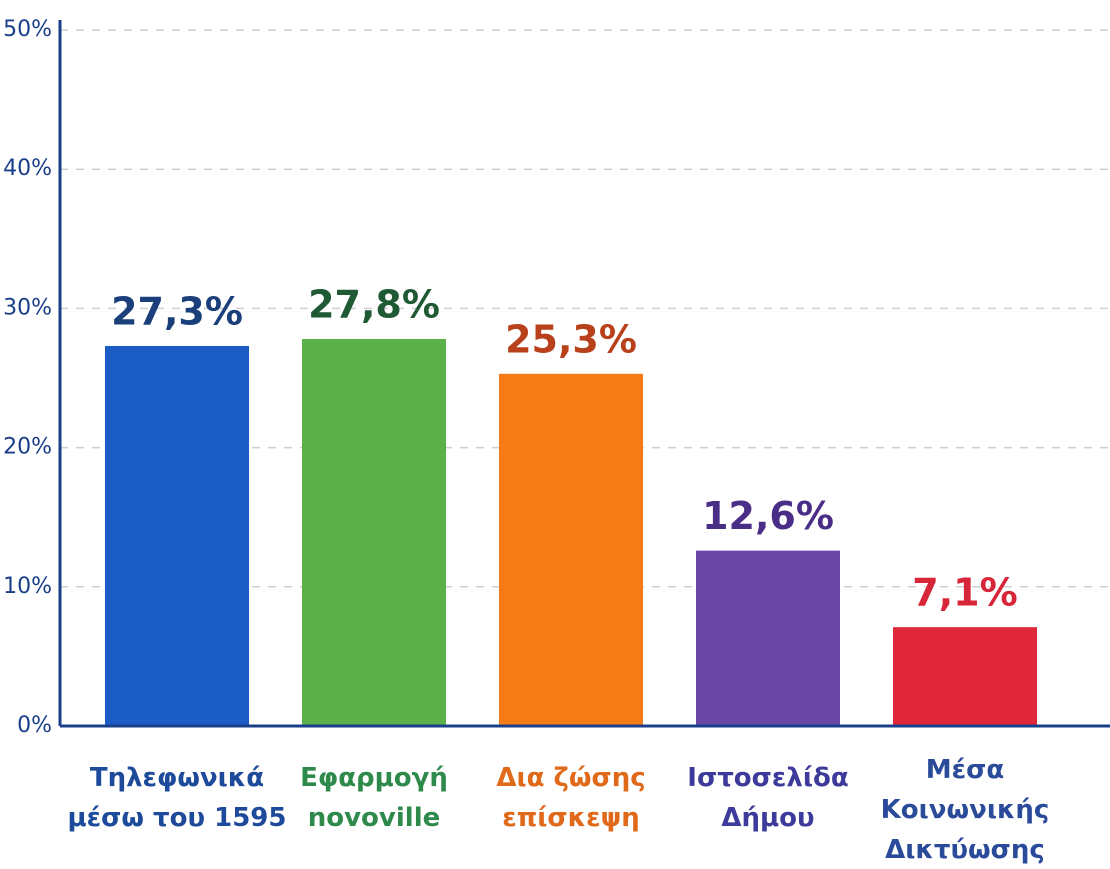 This screenshot has width=1110, height=869. Describe the element at coordinates (177, 798) in the screenshot. I see `x-tick-label: Τηλεφωνικά μέσω του 1595` at that location.